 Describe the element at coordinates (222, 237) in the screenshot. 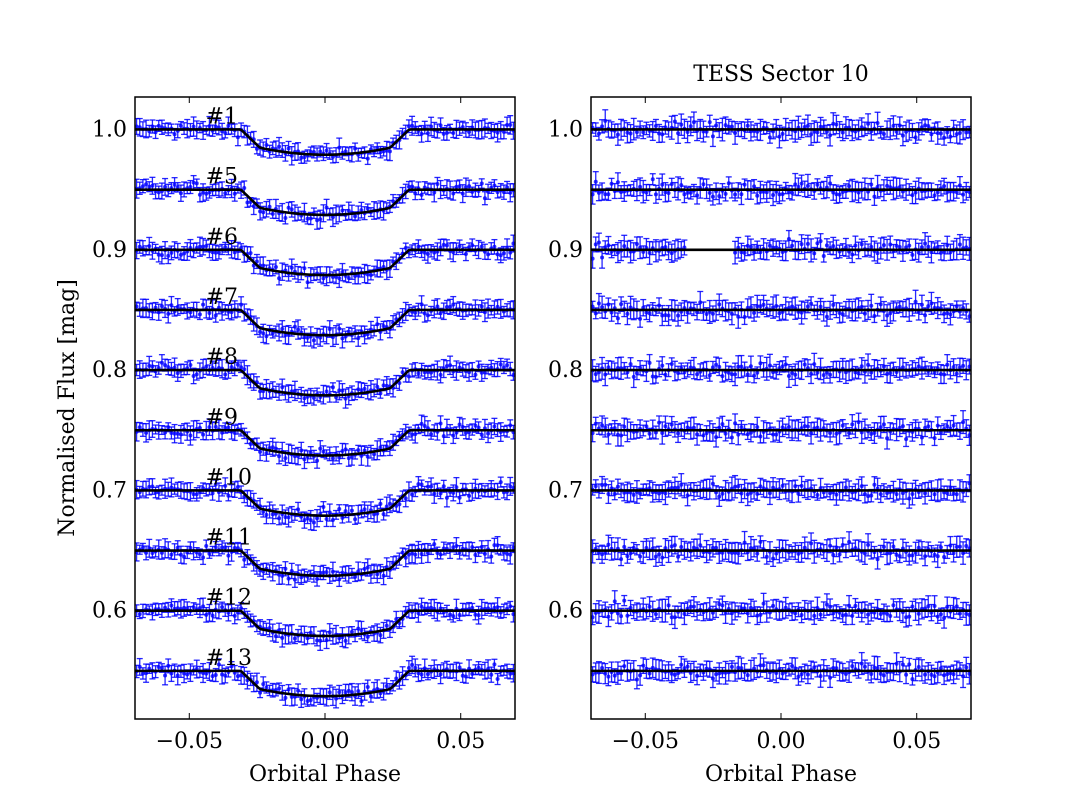

I see `series-label: #6` at that location.